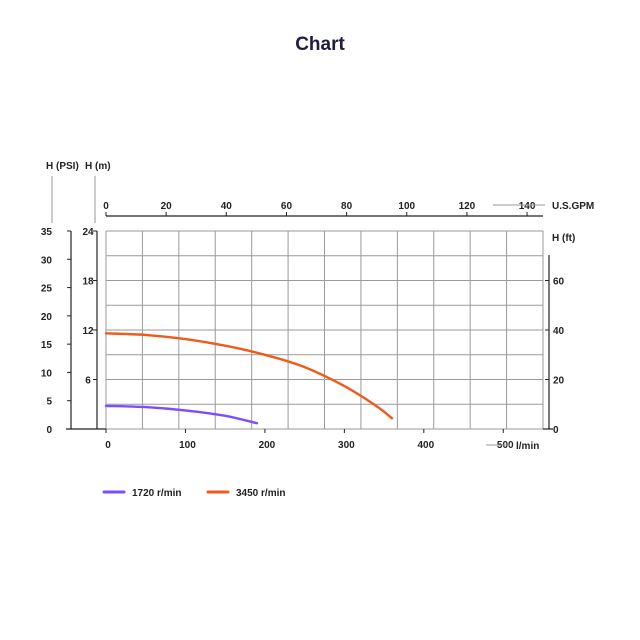 The width and height of the screenshot is (640, 640). I want to click on x-tick-label-bottom: 100, so click(187, 445).